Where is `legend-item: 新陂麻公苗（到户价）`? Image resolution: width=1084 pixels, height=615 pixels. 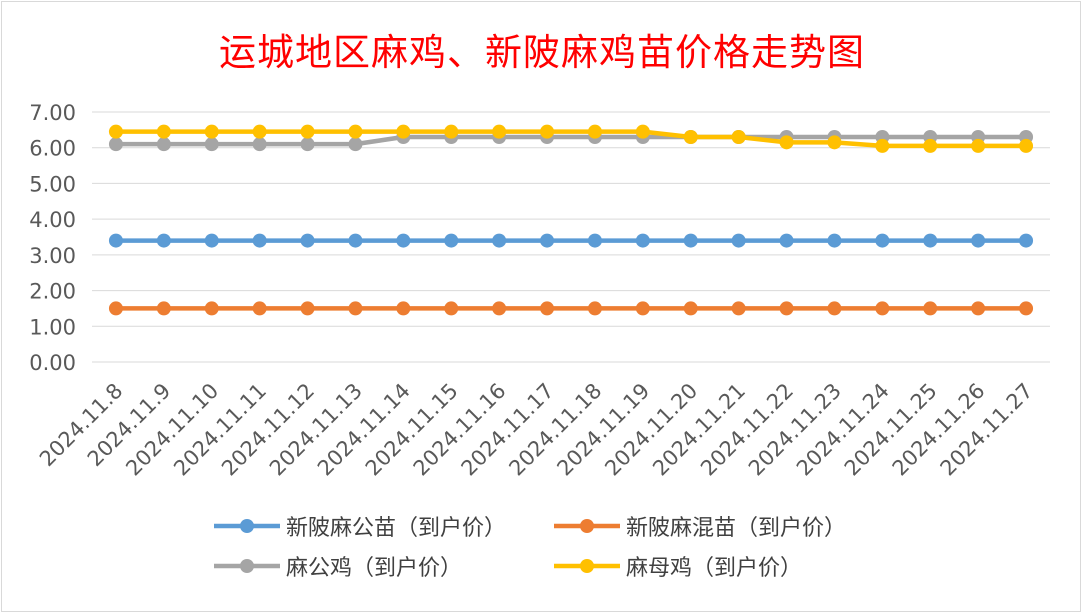
legend-item: 新陂麻公苗（到户价） is located at coordinates (377, 527).